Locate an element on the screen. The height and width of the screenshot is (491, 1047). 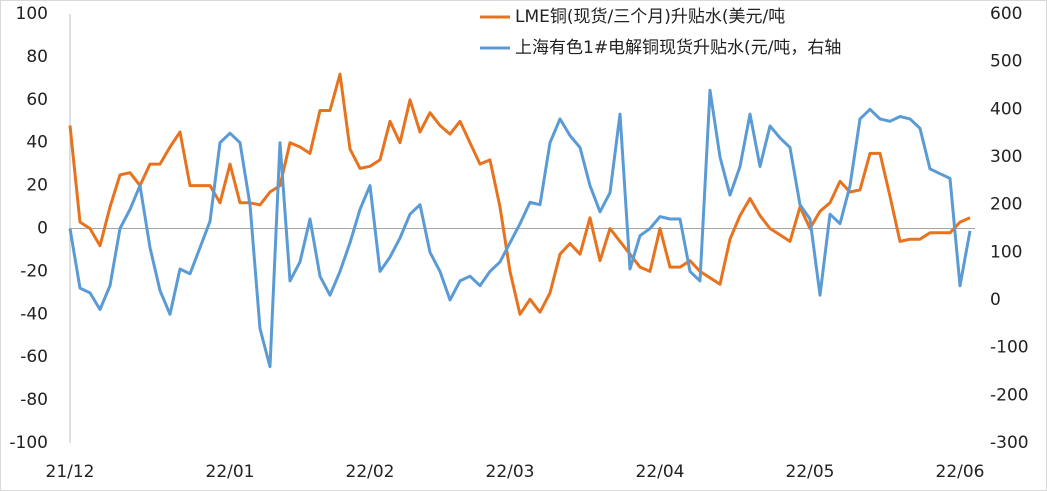
x-tick-label: 22/04 is located at coordinates (660, 472).